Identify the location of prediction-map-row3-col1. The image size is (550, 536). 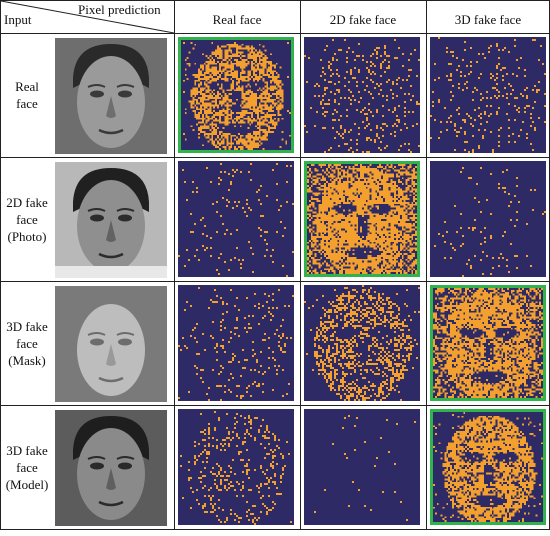
(236, 343).